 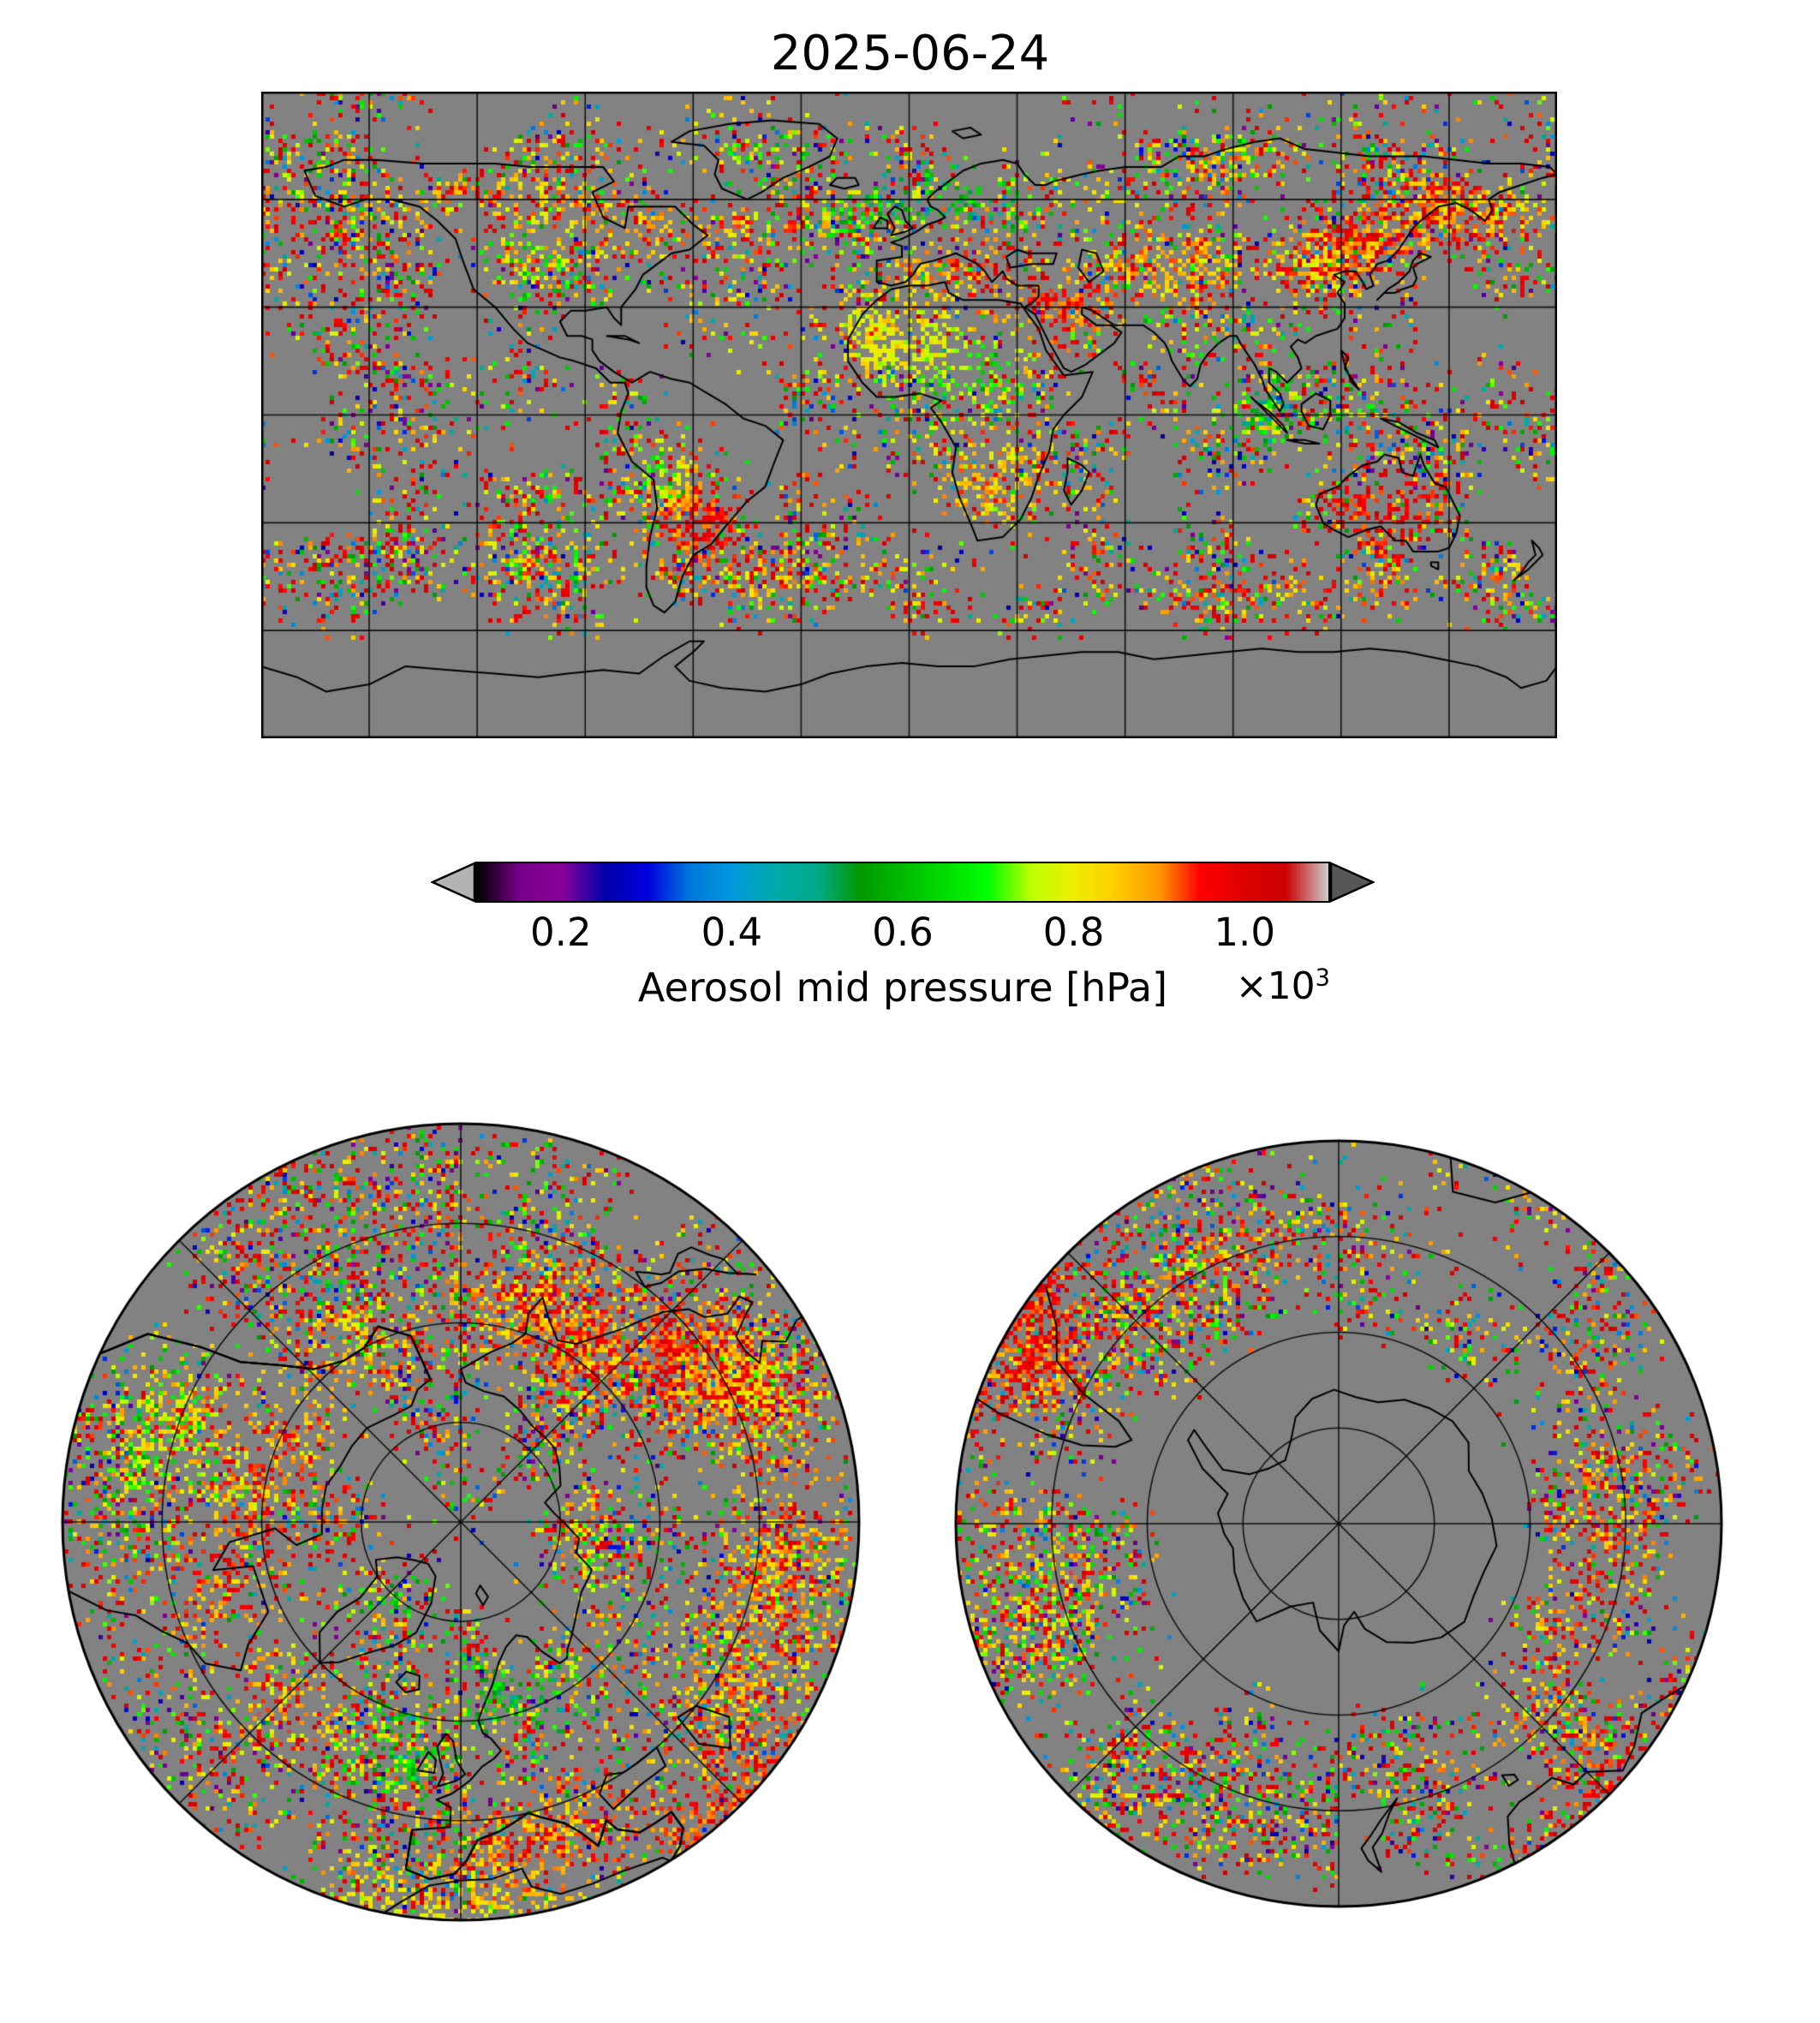 I want to click on colorbar-ticks: 0.2 0.4 0.6 0.8 1.0, so click(x=903, y=934).